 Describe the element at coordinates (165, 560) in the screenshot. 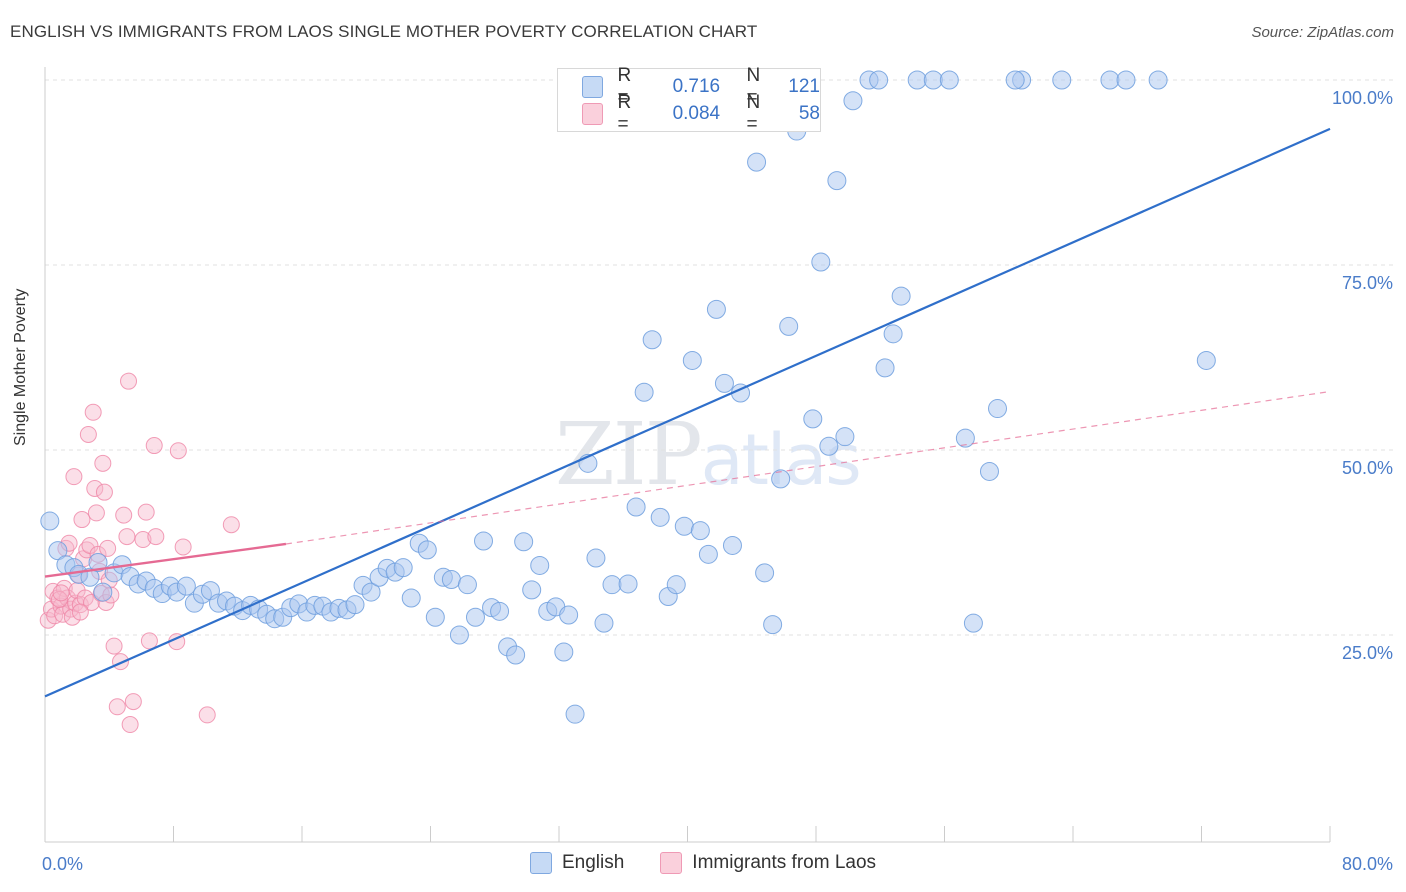

I see `laos-trend-solid` at that location.